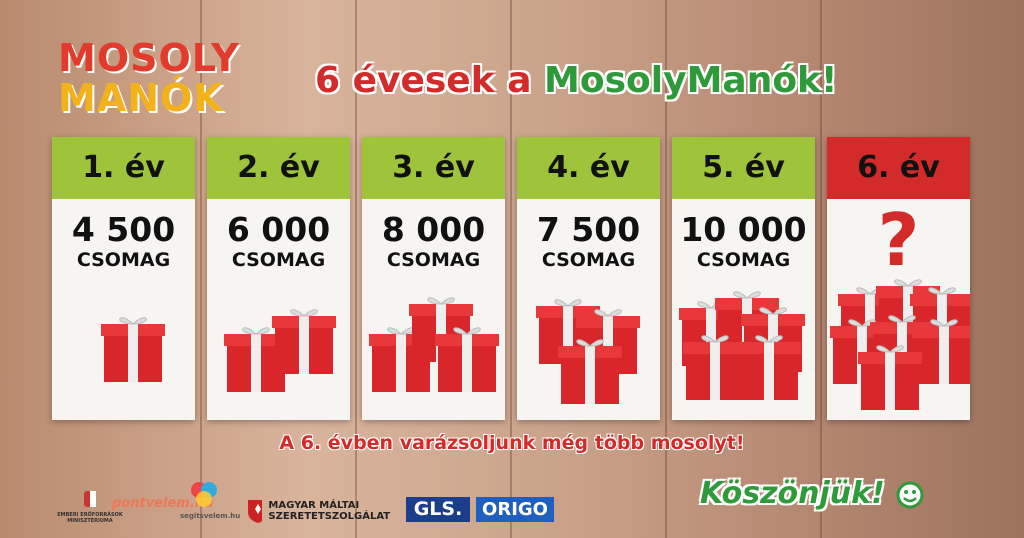 This screenshot has width=1024, height=538. I want to click on logo-line: MOSOLY, so click(149, 58).